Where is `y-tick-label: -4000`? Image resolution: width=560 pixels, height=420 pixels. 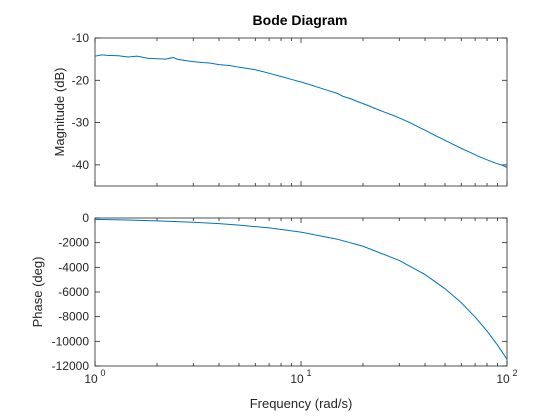
y-tick-label: -4000 is located at coordinates (73, 267).